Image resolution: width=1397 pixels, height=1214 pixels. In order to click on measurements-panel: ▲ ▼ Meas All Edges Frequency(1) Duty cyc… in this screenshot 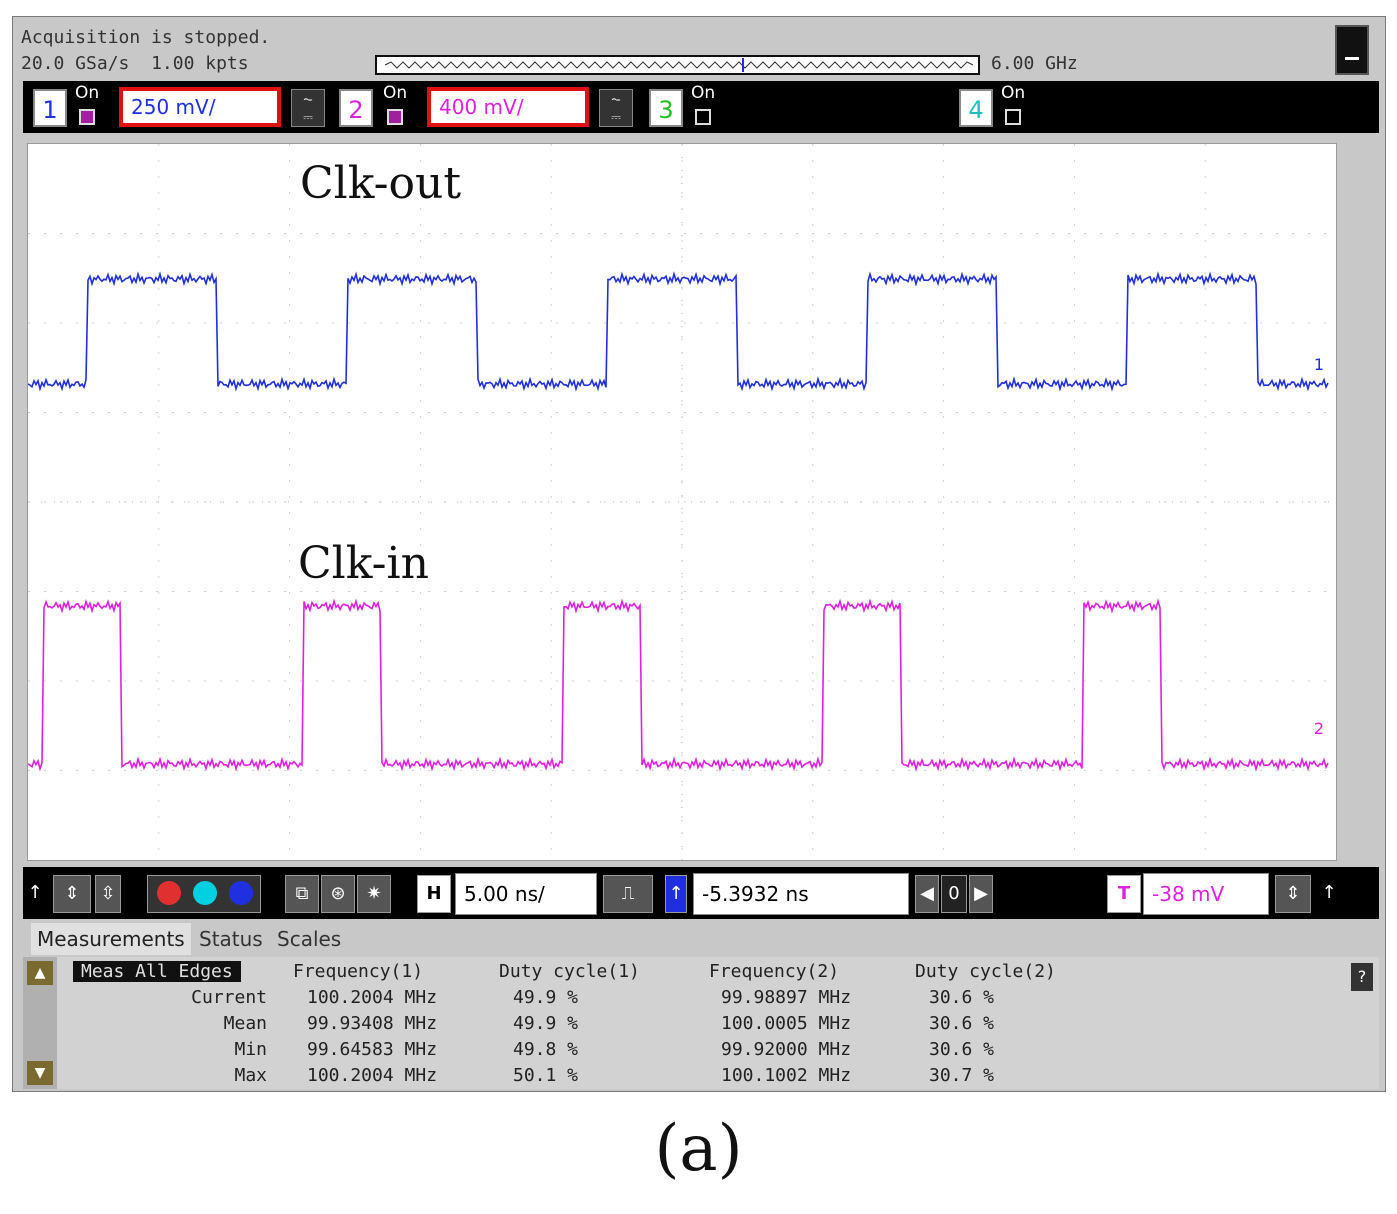, I will do `click(701, 1023)`.